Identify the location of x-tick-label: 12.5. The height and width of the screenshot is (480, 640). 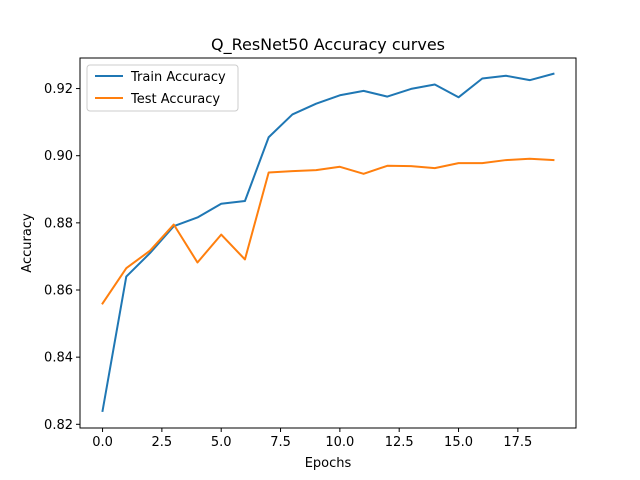
(399, 442).